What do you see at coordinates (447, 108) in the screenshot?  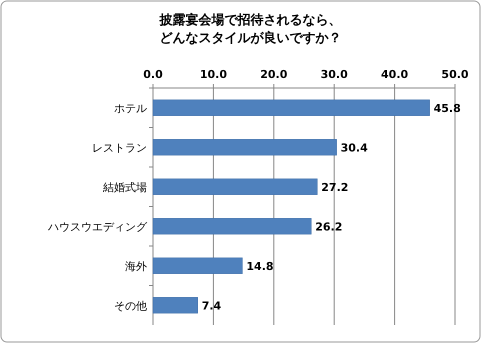 I see `data-label: 45.8` at bounding box center [447, 108].